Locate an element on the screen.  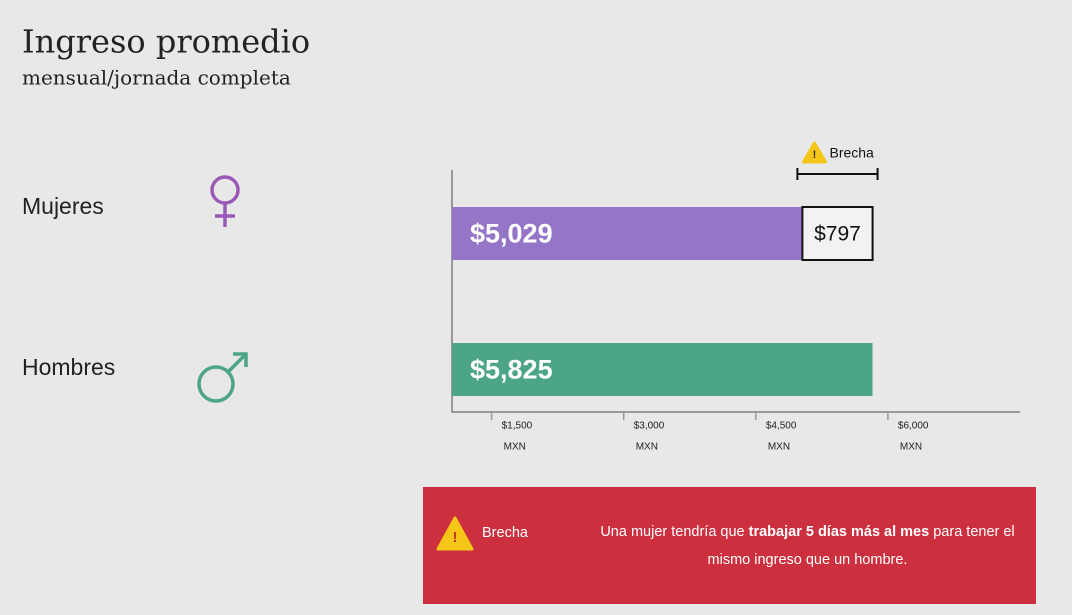
gap-bracket is located at coordinates (837, 174).